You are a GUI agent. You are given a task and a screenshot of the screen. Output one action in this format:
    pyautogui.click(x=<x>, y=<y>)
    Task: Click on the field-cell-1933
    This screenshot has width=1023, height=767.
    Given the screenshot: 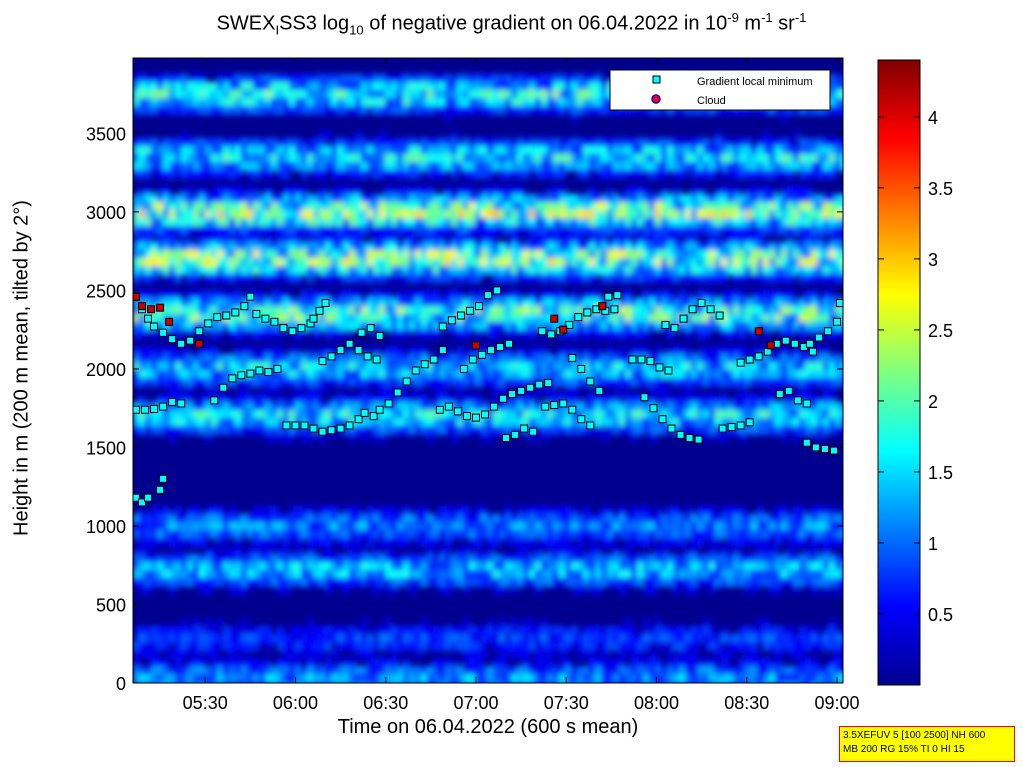 What is the action you would take?
    pyautogui.click(x=160, y=246)
    